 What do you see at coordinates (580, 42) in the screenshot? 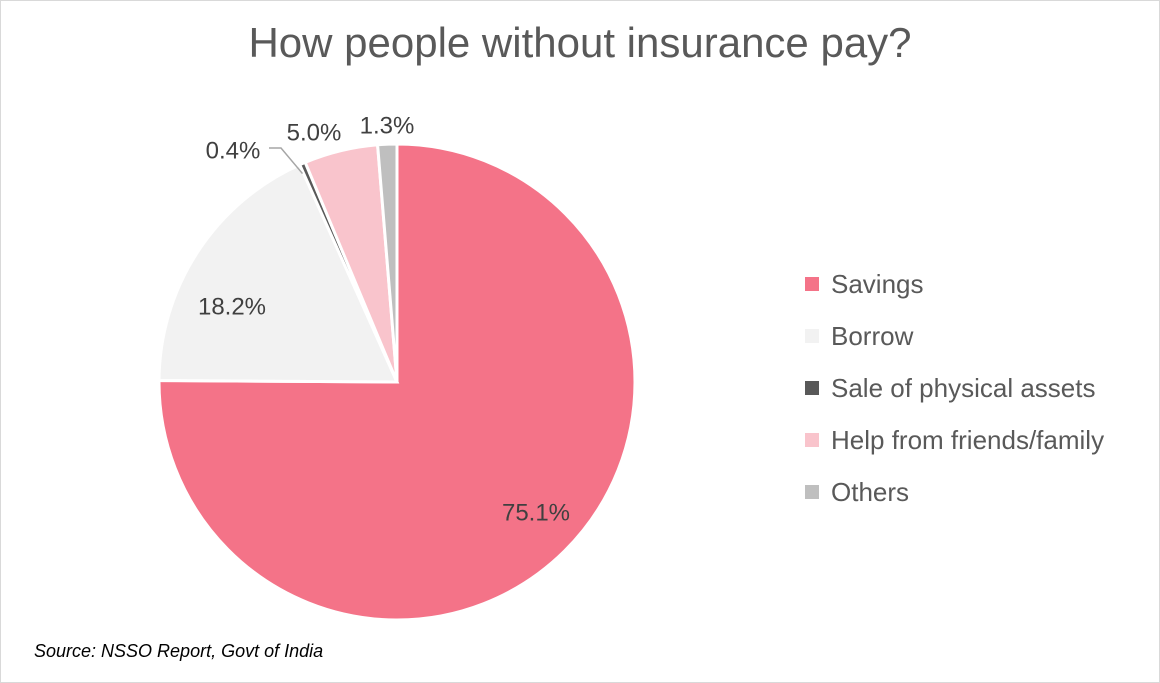
I see `chart-title: How people without insurance pay?` at bounding box center [580, 42].